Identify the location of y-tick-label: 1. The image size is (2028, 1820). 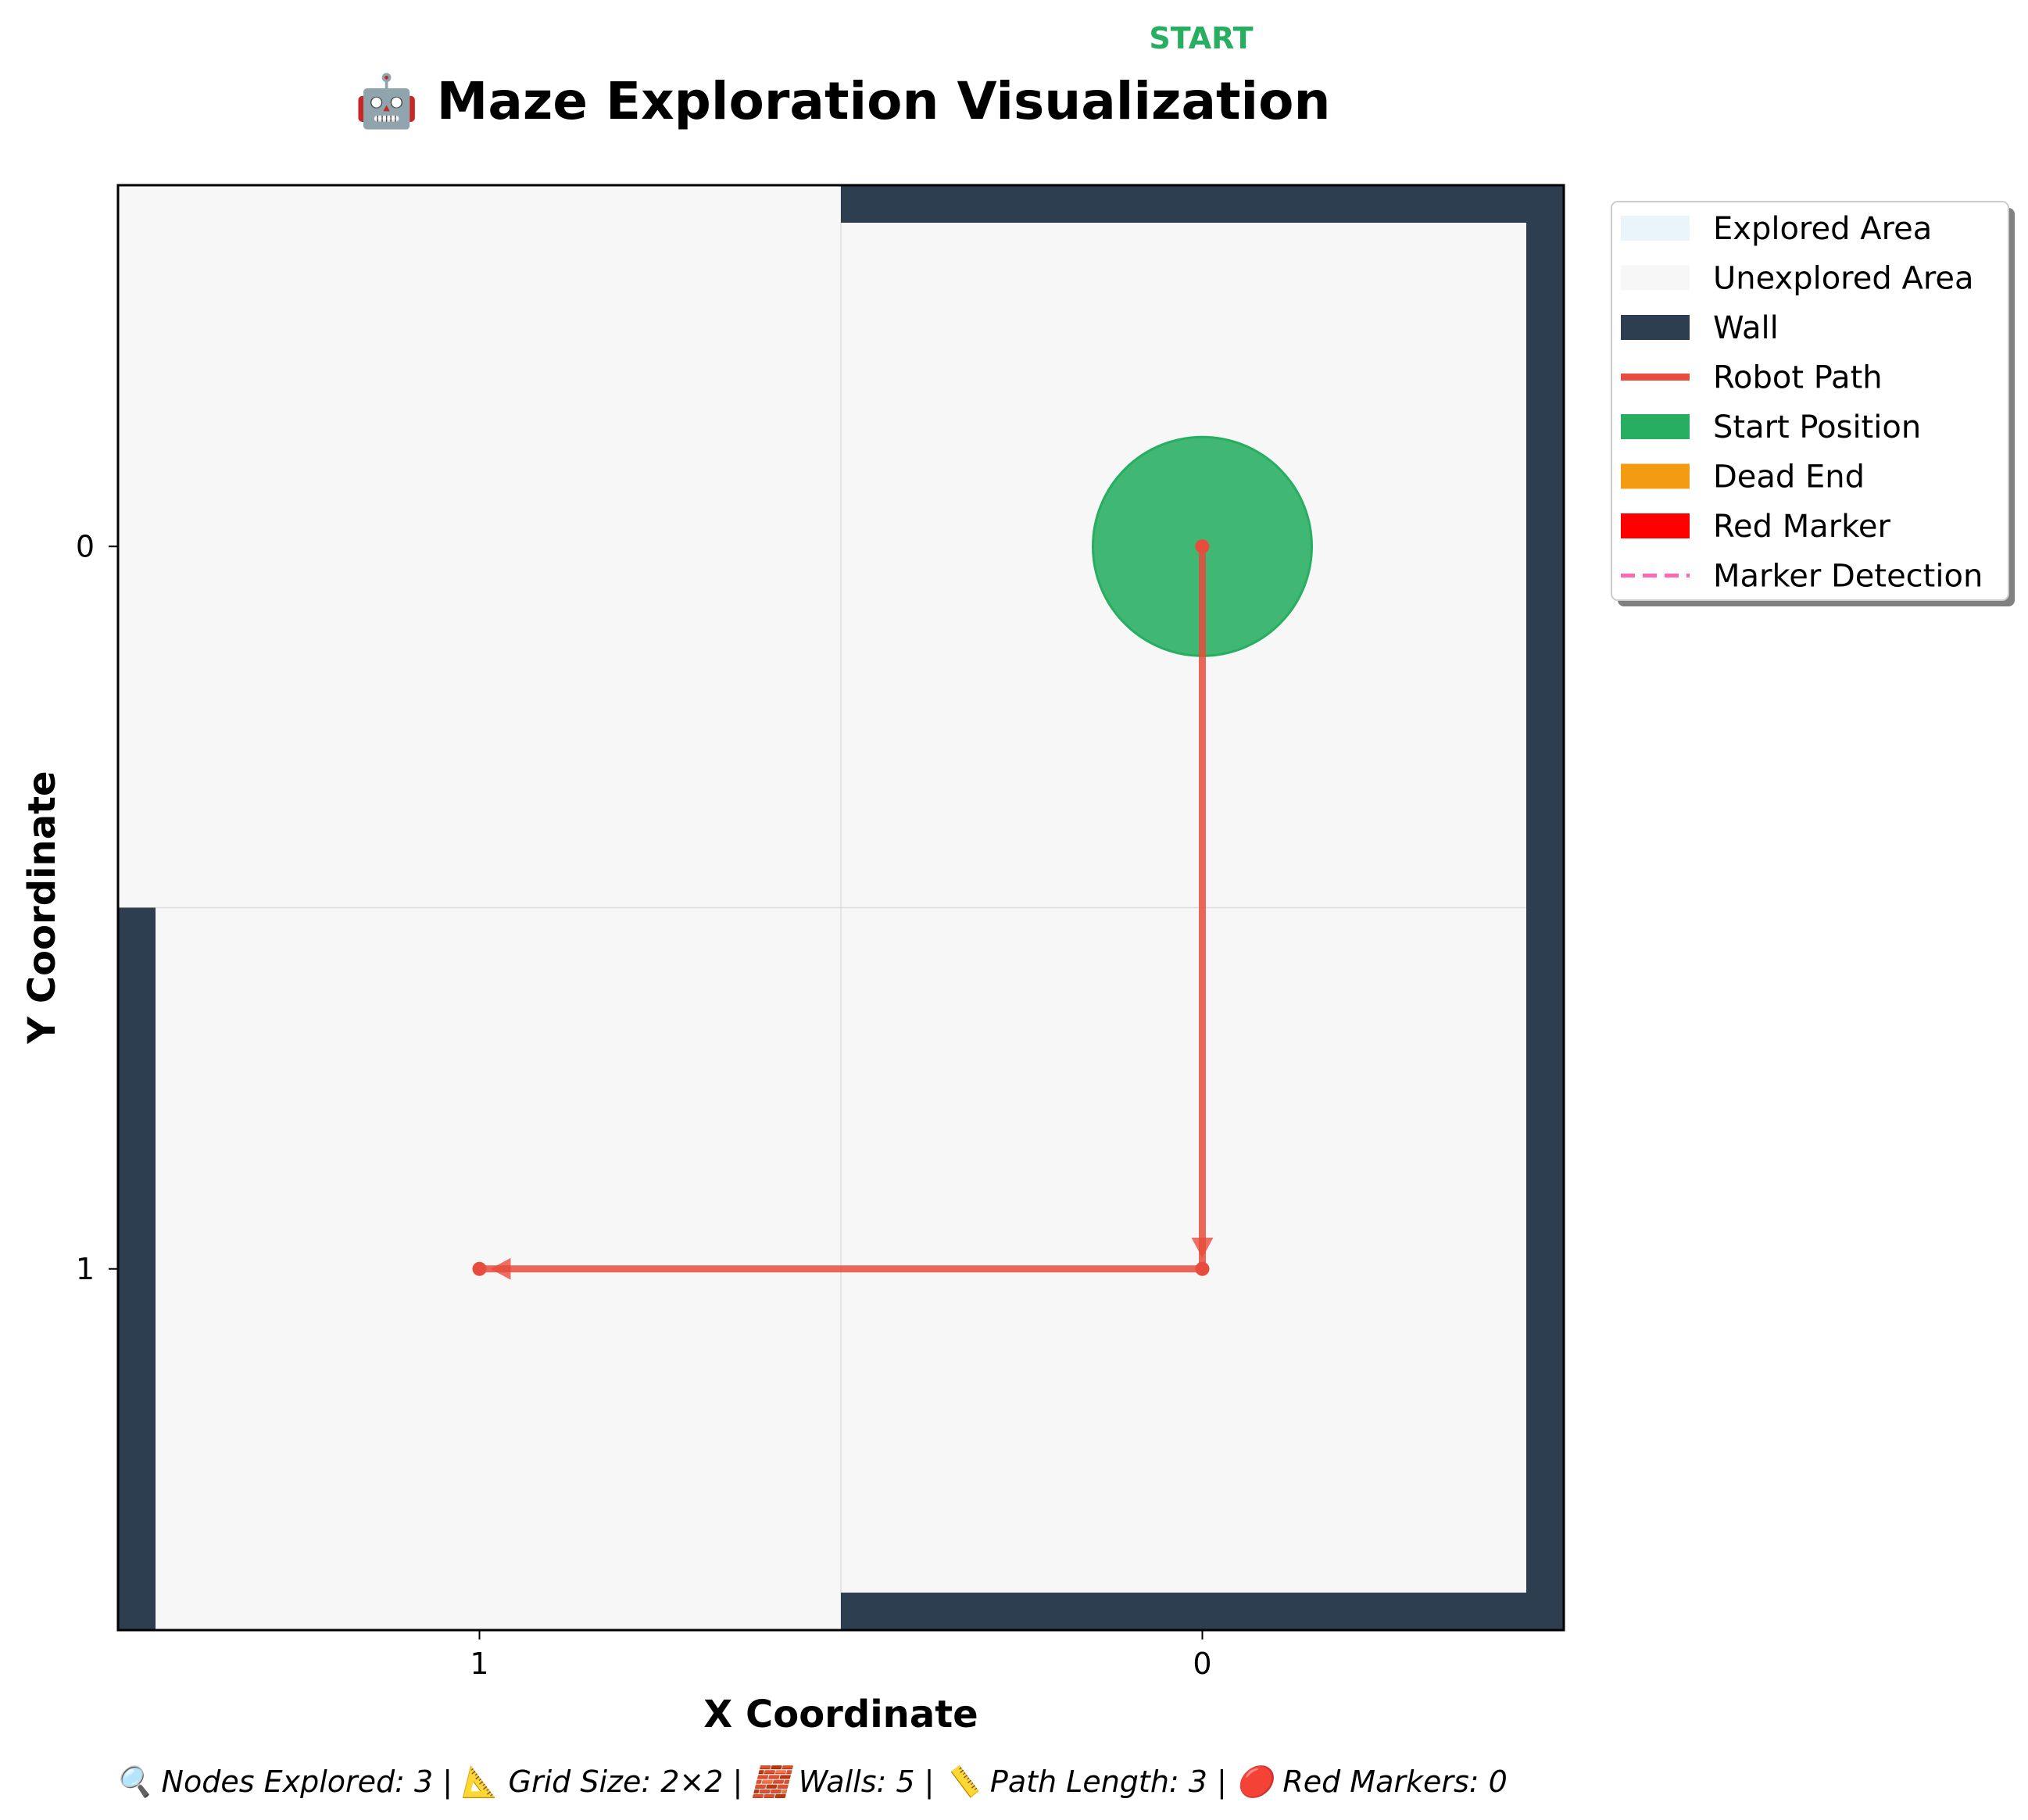
(85, 1269).